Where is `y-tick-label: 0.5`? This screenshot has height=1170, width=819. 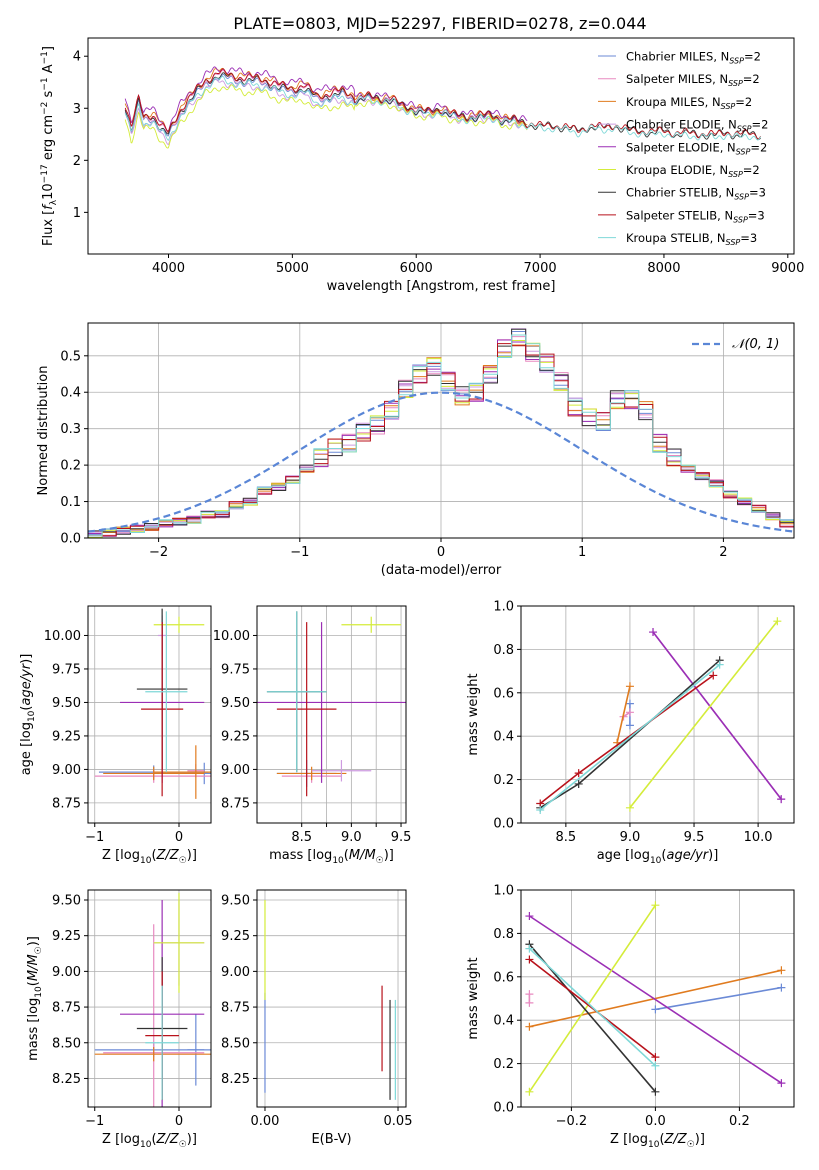 y-tick-label: 0.5 is located at coordinates (70, 356).